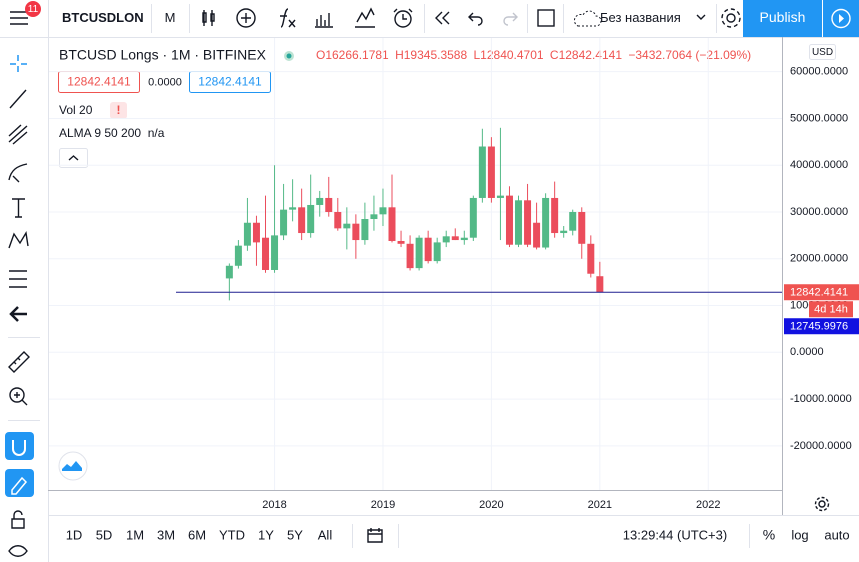  I want to click on templates-icon, so click(324, 20).